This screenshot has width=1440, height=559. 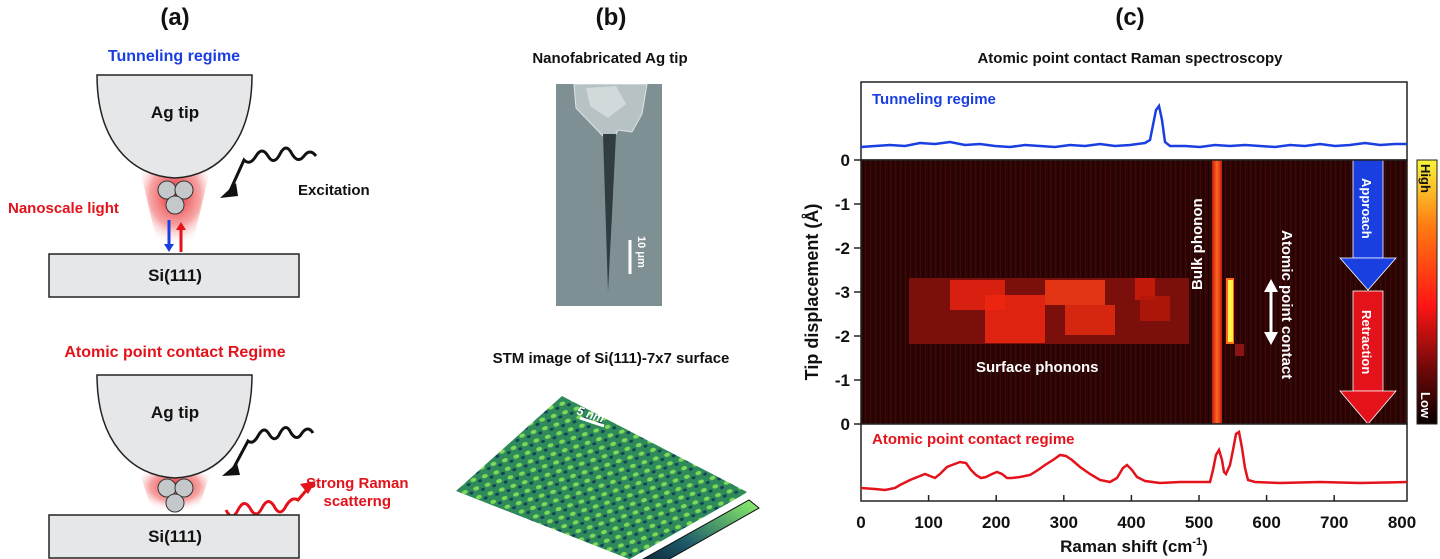 I want to click on retraction-arrow-icon, so click(x=1368, y=407).